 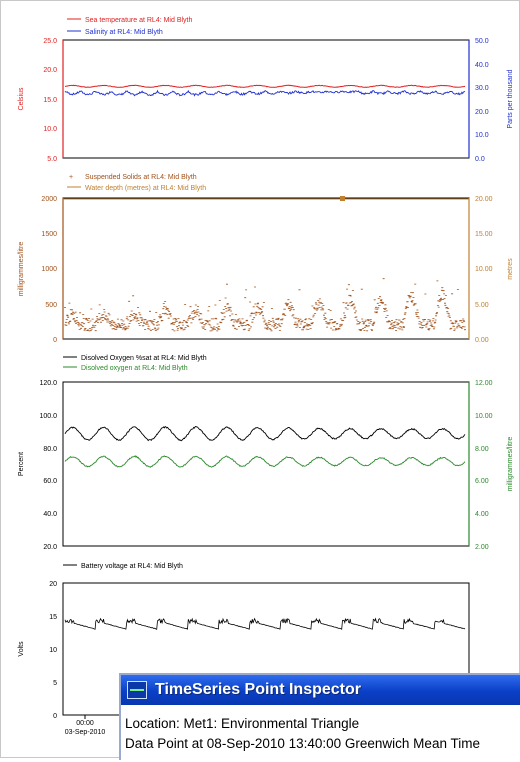 What do you see at coordinates (482, 112) in the screenshot?
I see `y-tick-label-right: 20.0` at bounding box center [482, 112].